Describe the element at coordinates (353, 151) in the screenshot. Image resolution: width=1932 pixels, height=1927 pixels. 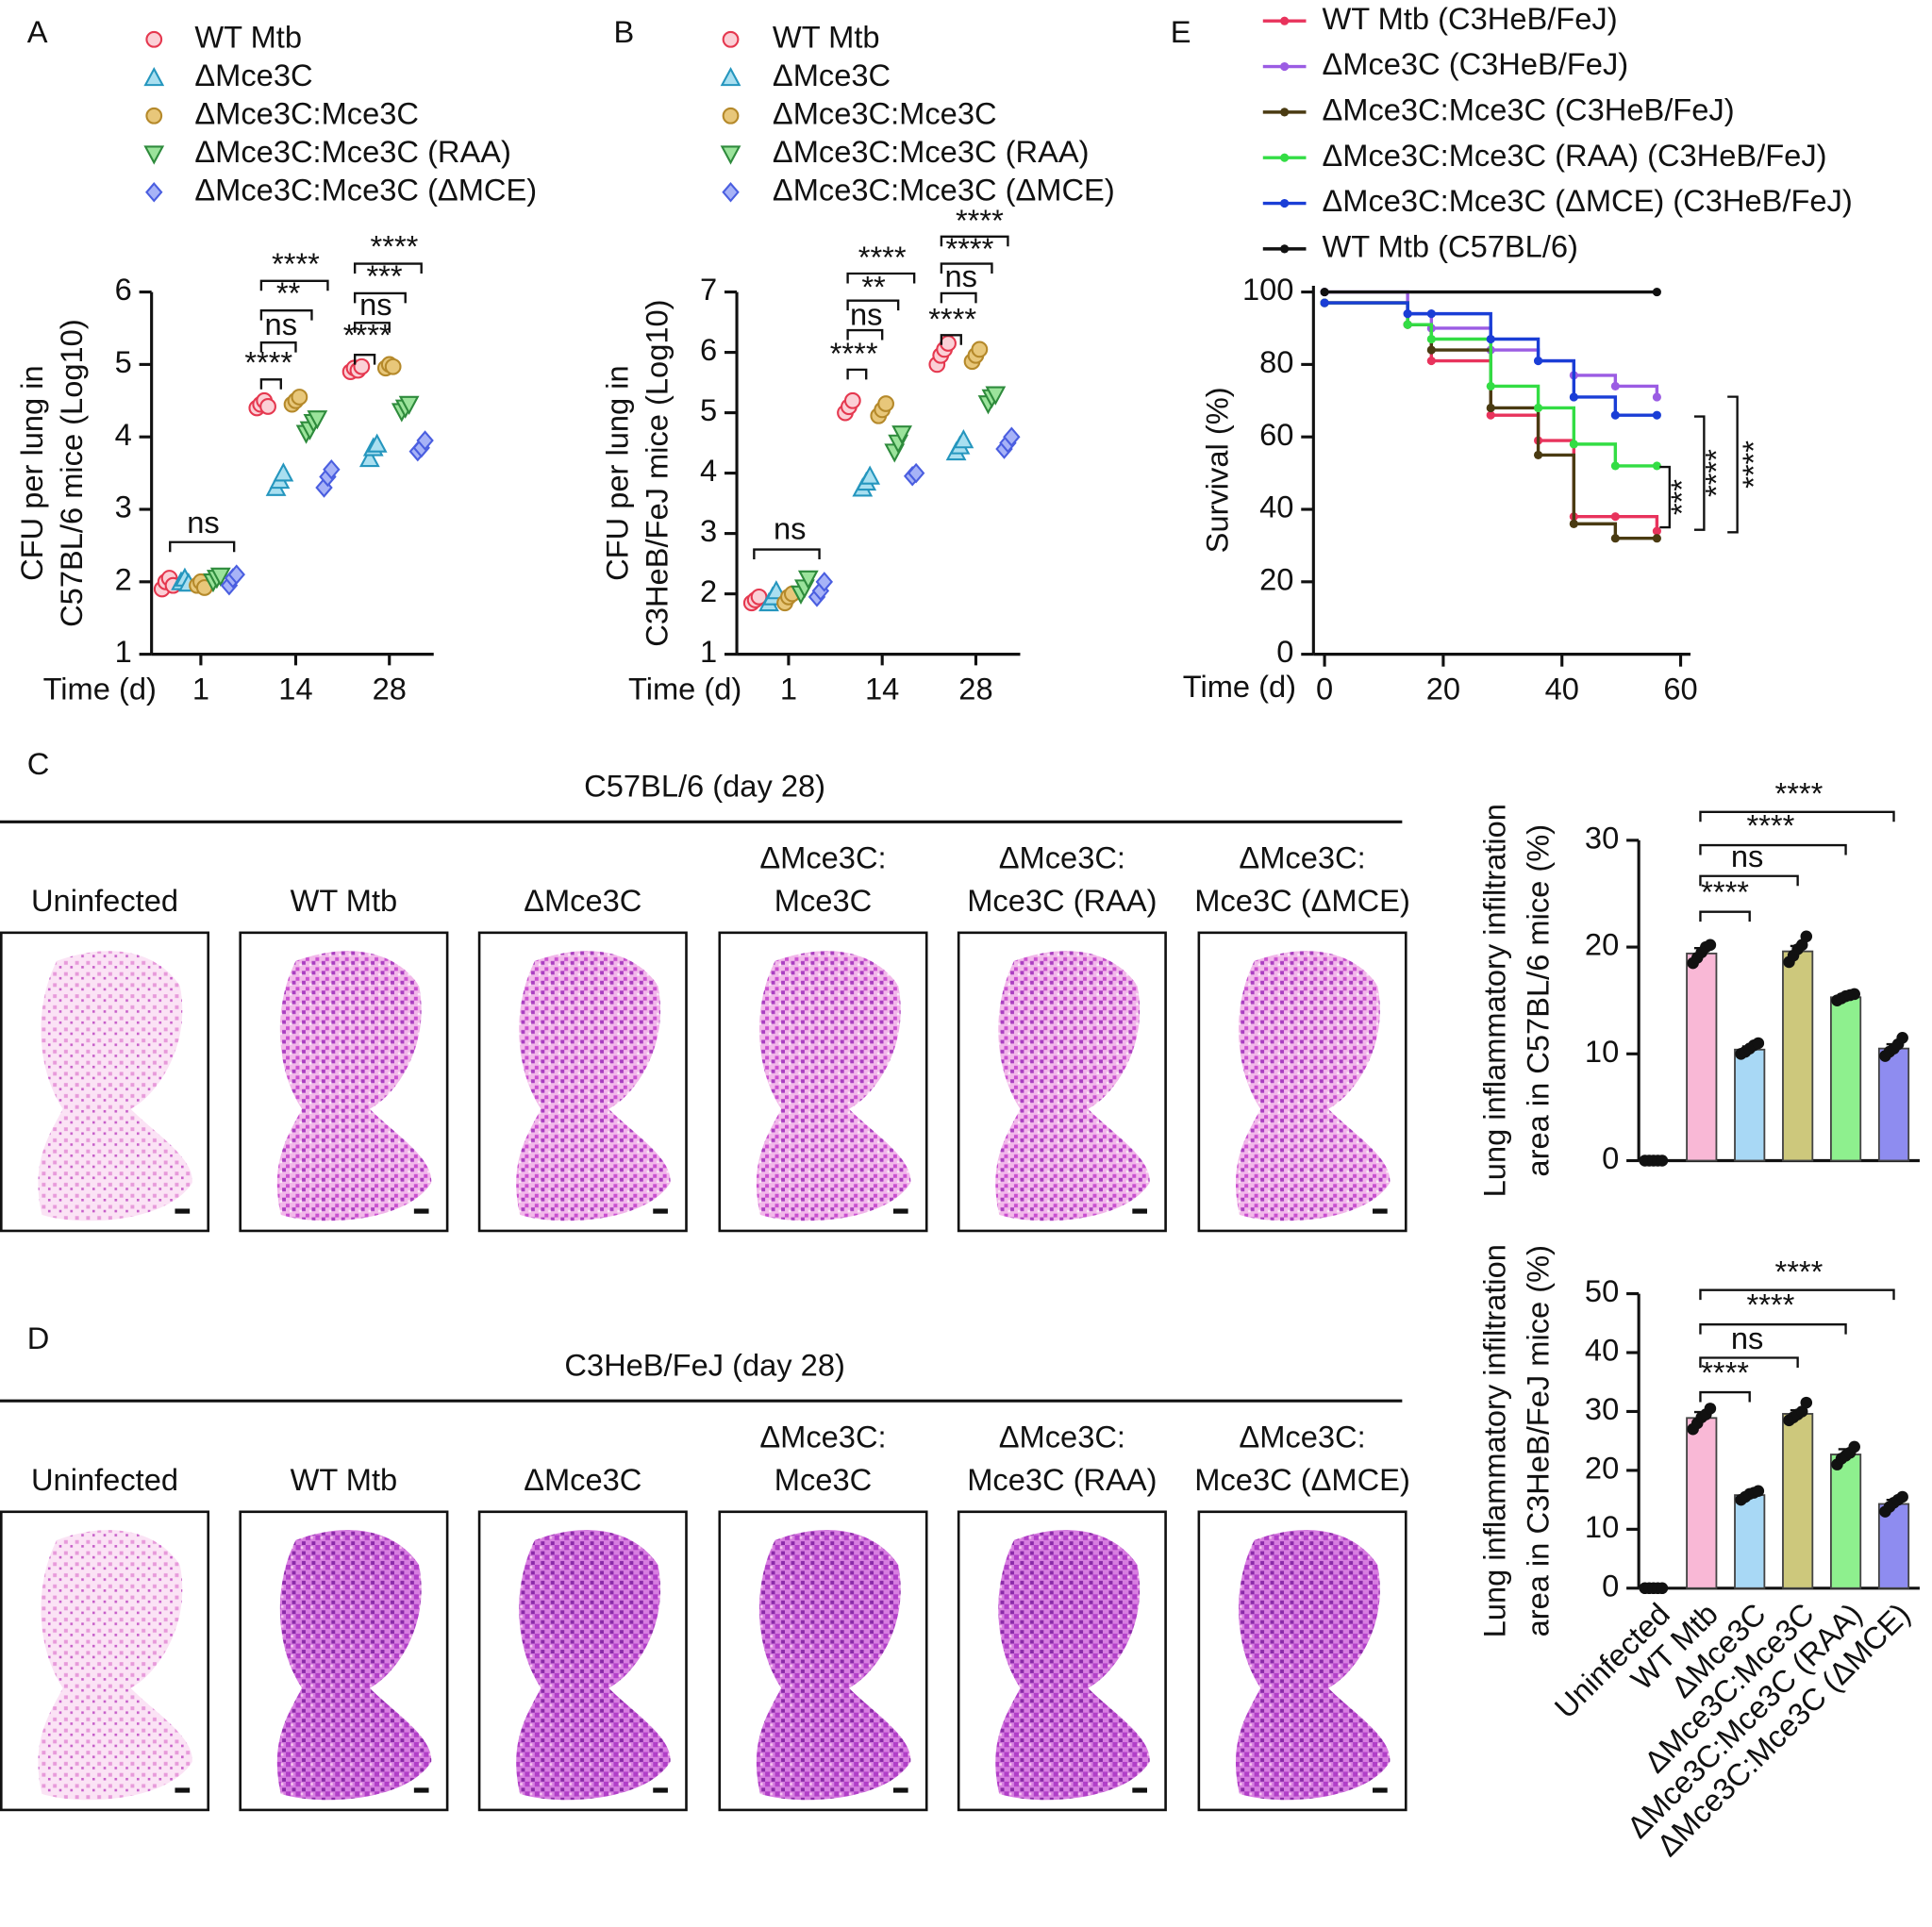
I see `legend-label: ΔMce3C:Mce3C (RAA)` at that location.